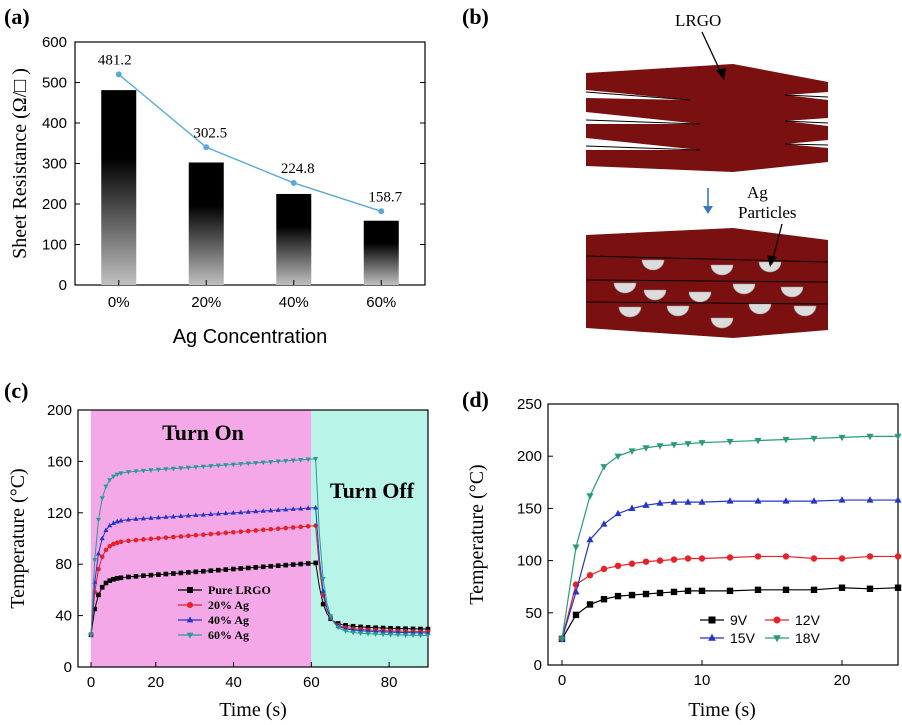  I want to click on chart-a-trend-line, so click(250, 142).